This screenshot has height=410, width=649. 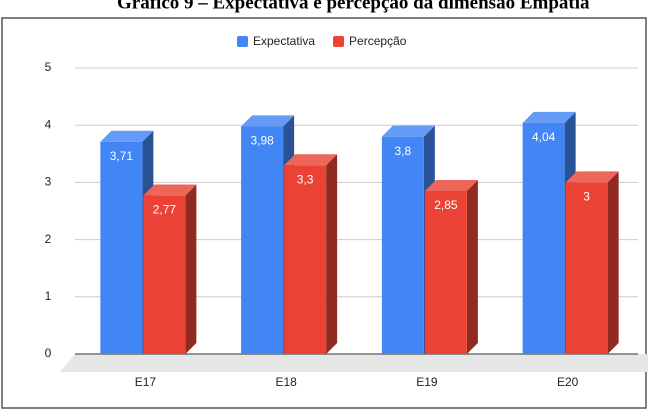 I want to click on value-label: 3,71, so click(x=122, y=156).